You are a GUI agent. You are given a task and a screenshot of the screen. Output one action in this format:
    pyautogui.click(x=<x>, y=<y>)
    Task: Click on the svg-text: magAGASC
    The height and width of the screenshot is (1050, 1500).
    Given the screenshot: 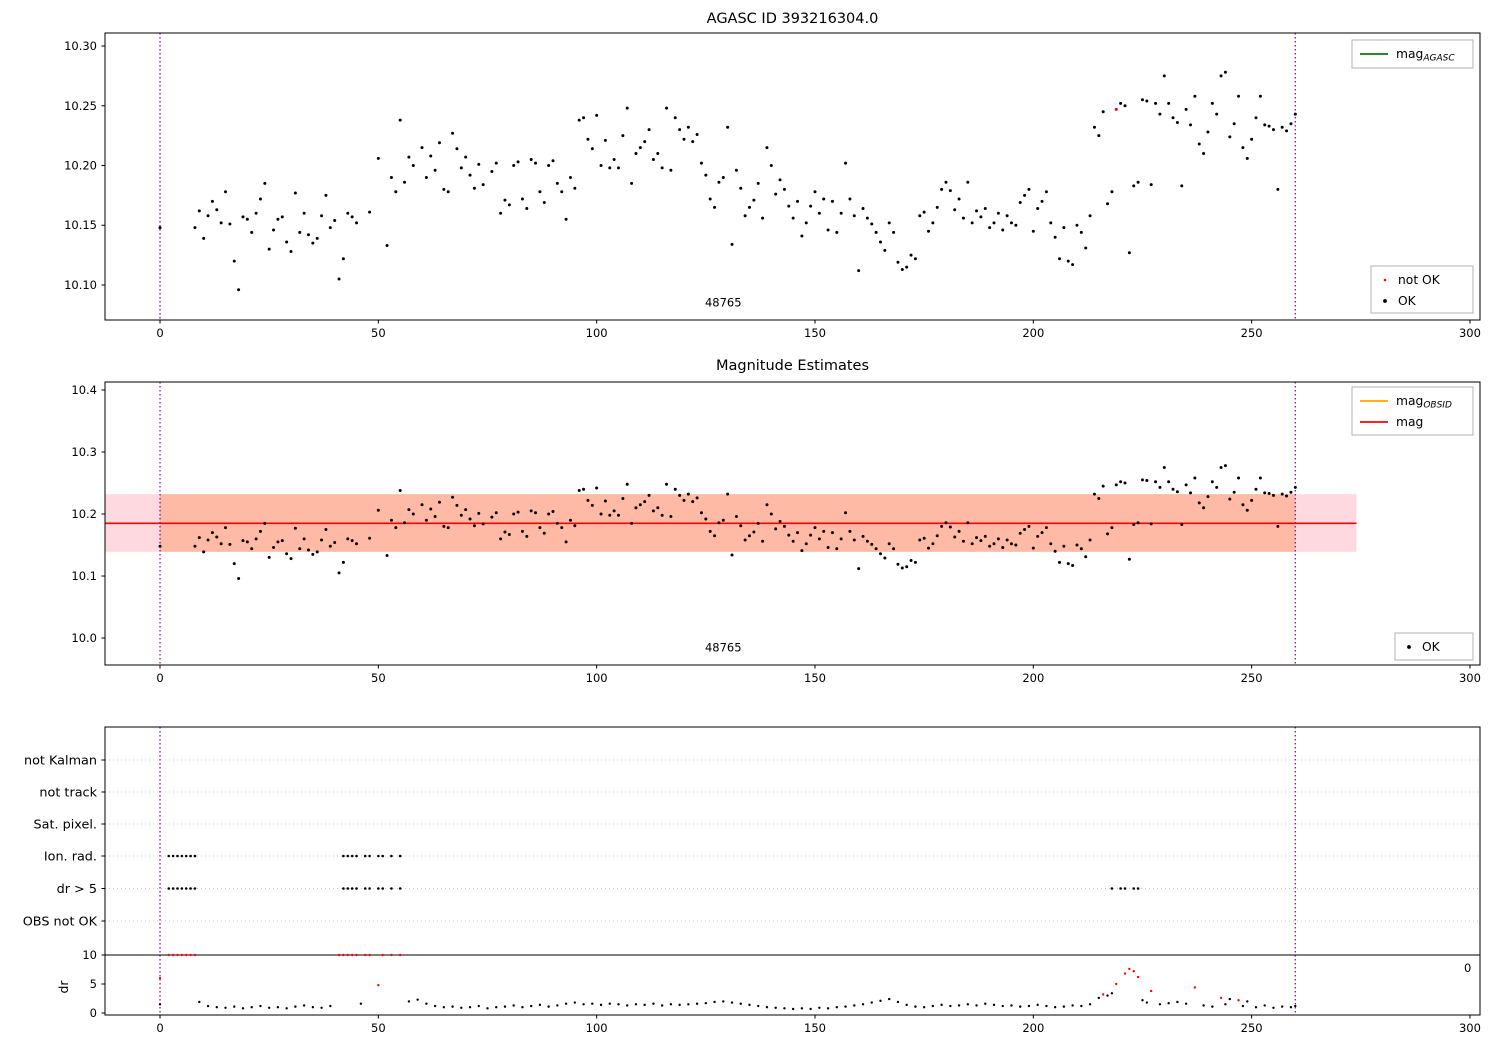 What is the action you would take?
    pyautogui.click(x=1425, y=55)
    